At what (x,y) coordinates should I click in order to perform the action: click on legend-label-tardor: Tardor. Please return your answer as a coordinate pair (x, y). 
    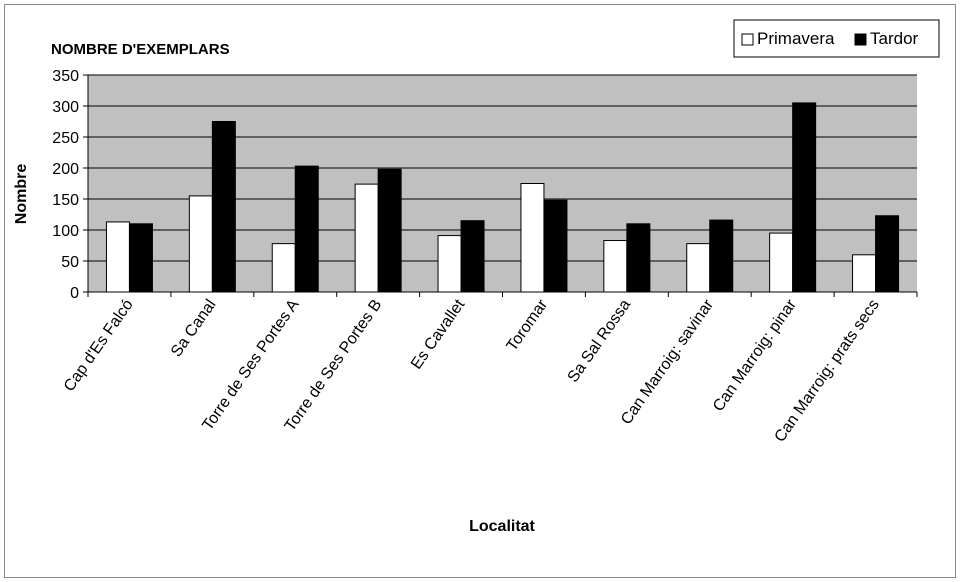
    Looking at the image, I should click on (894, 38).